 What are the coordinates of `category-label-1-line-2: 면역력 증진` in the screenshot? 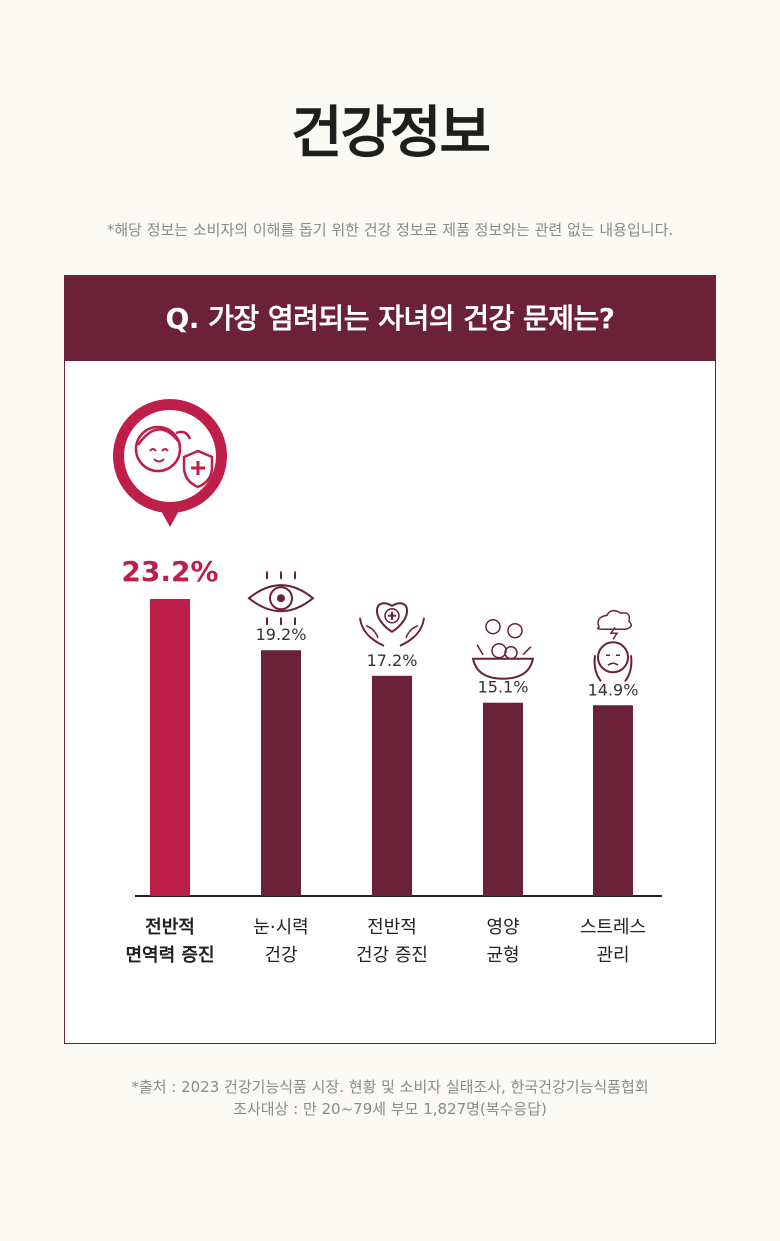 It's located at (169, 955).